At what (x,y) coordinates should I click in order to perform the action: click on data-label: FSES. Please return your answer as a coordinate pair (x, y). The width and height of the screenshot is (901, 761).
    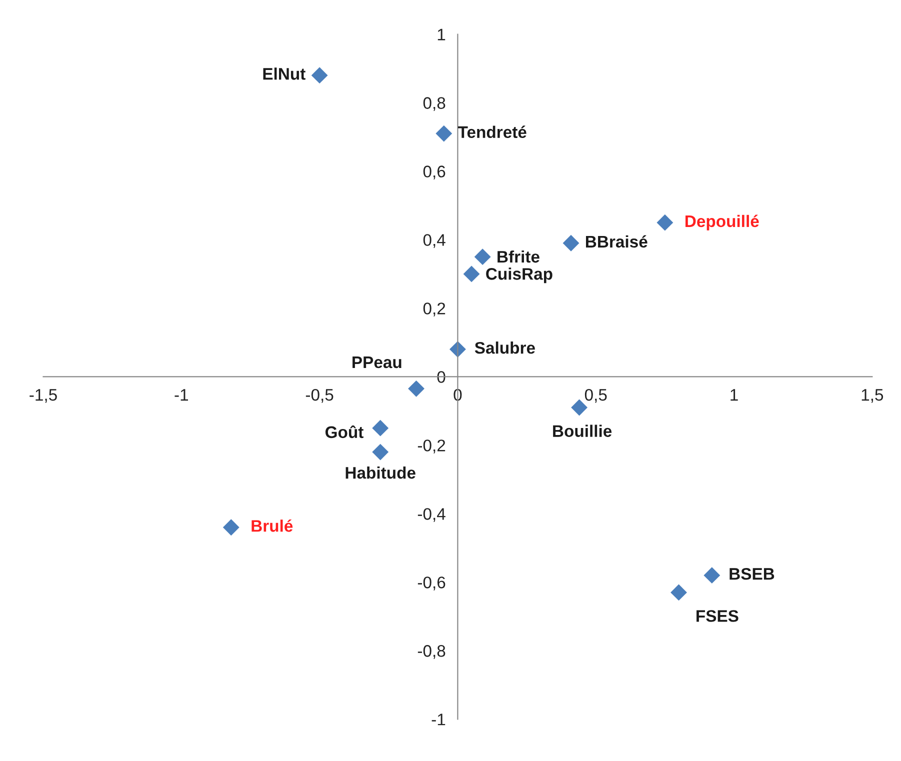
    Looking at the image, I should click on (717, 616).